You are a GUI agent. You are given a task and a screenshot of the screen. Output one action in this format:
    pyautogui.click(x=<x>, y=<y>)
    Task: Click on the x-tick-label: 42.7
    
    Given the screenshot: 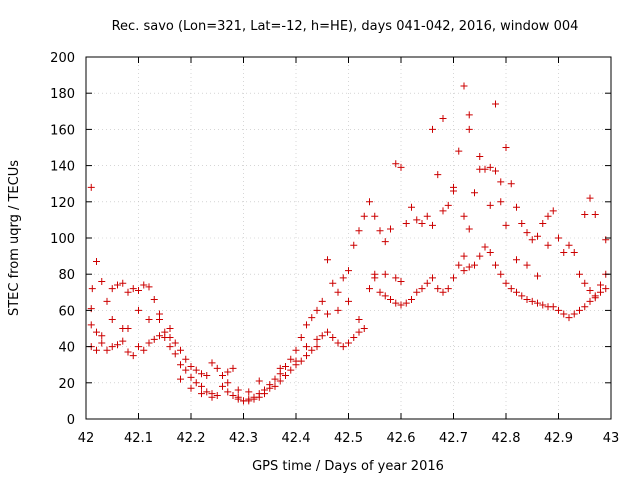 What is the action you would take?
    pyautogui.click(x=453, y=438)
    